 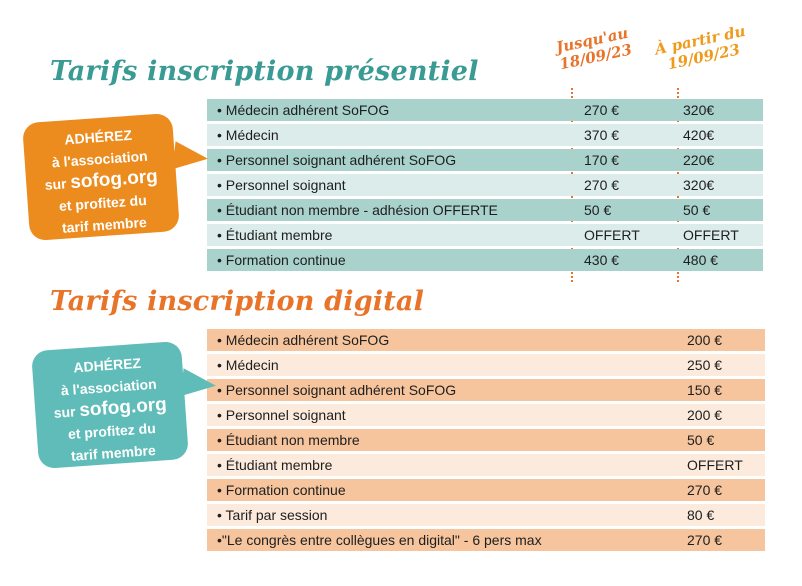 What do you see at coordinates (485, 235) in the screenshot?
I see `table-row: • Étudiant membre OFFERT OFFERT` at bounding box center [485, 235].